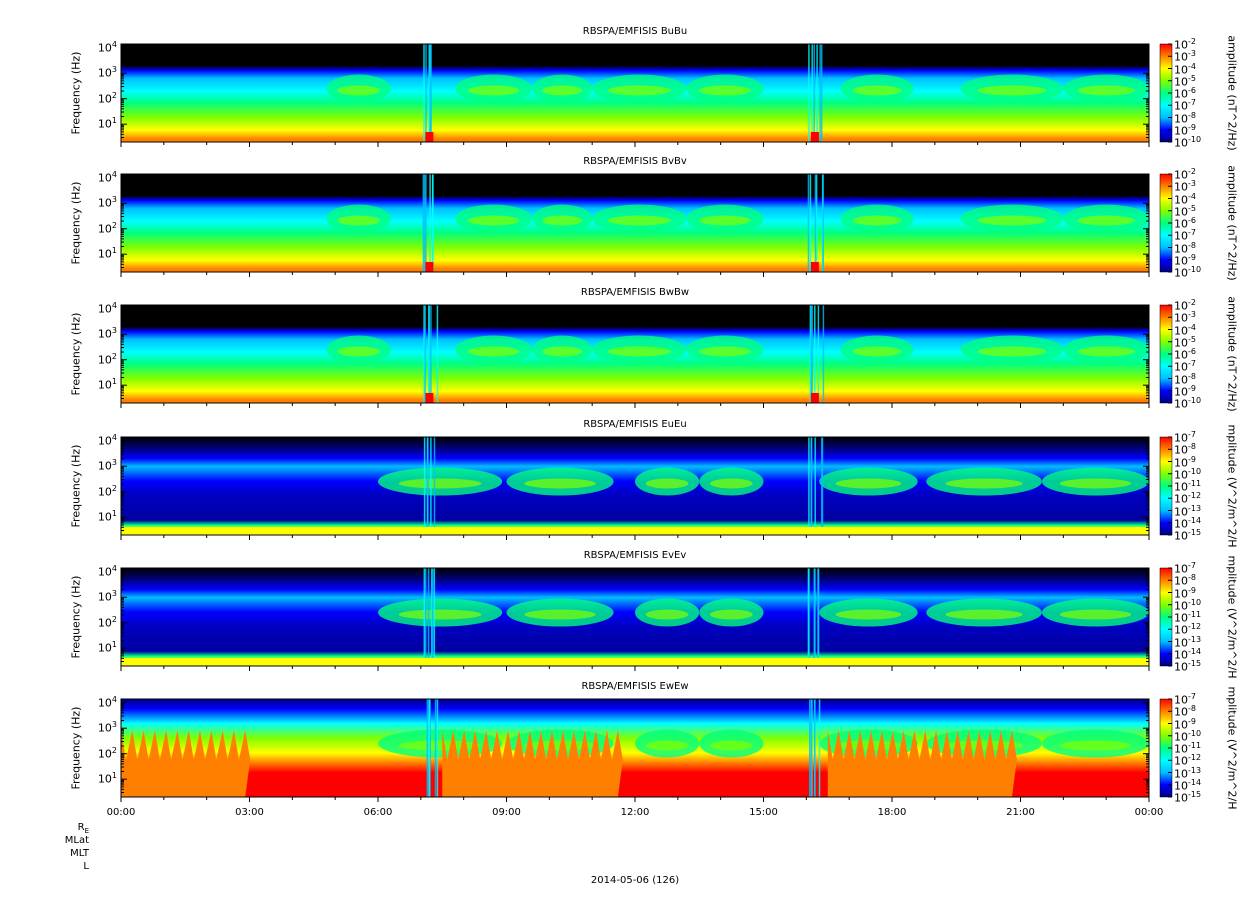 This screenshot has height=899, width=1248. What do you see at coordinates (635, 880) in the screenshot?
I see `date-label: 2014-05-06 (126)` at bounding box center [635, 880].